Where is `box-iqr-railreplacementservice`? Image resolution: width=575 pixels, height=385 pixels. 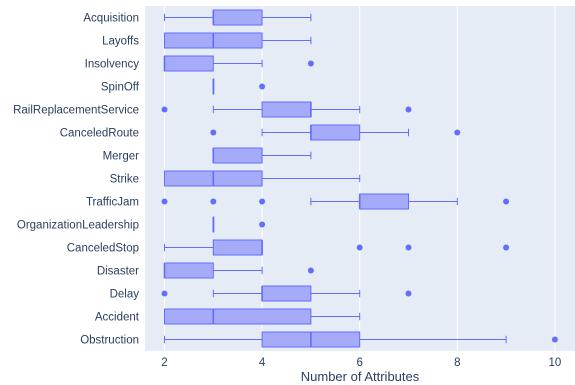 box-iqr-railreplacementservice is located at coordinates (286, 109).